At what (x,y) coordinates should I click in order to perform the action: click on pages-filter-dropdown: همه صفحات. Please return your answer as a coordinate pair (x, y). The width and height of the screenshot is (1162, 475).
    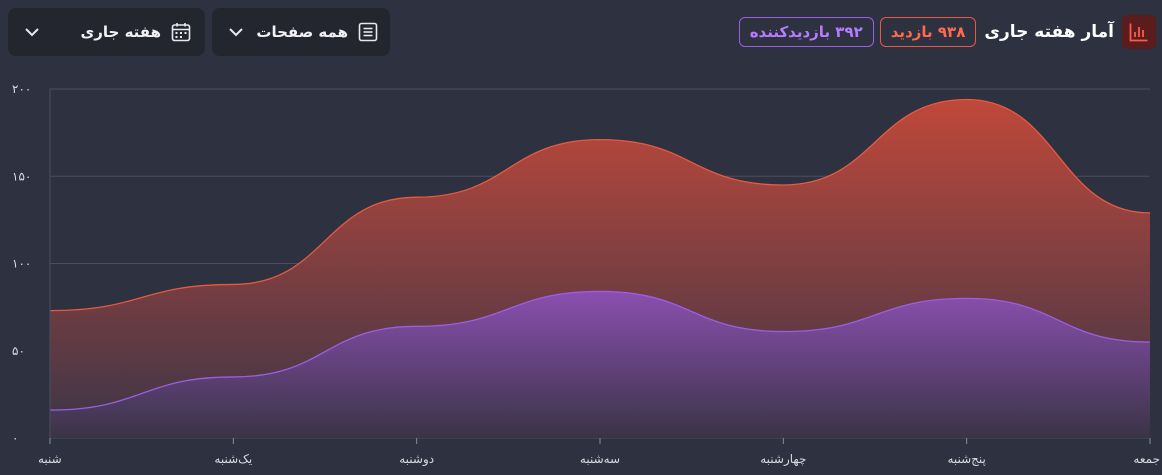
    Looking at the image, I should click on (301, 32).